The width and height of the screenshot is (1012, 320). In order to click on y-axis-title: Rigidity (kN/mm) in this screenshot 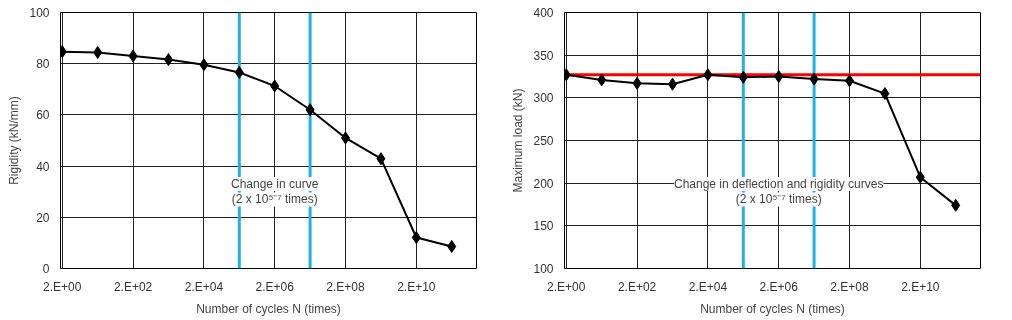, I will do `click(14, 140)`.